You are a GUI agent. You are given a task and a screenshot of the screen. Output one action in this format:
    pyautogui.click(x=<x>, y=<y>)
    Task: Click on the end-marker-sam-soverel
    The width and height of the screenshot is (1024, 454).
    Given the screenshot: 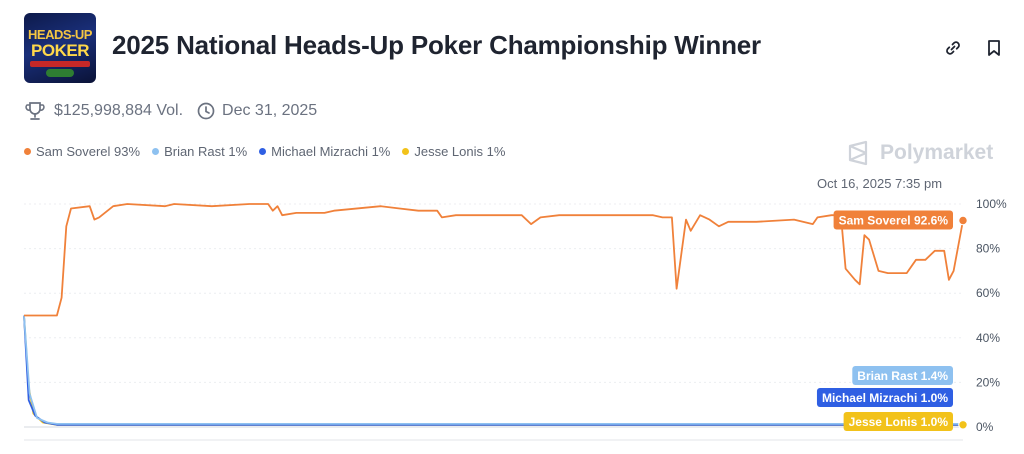 What is the action you would take?
    pyautogui.click(x=963, y=220)
    